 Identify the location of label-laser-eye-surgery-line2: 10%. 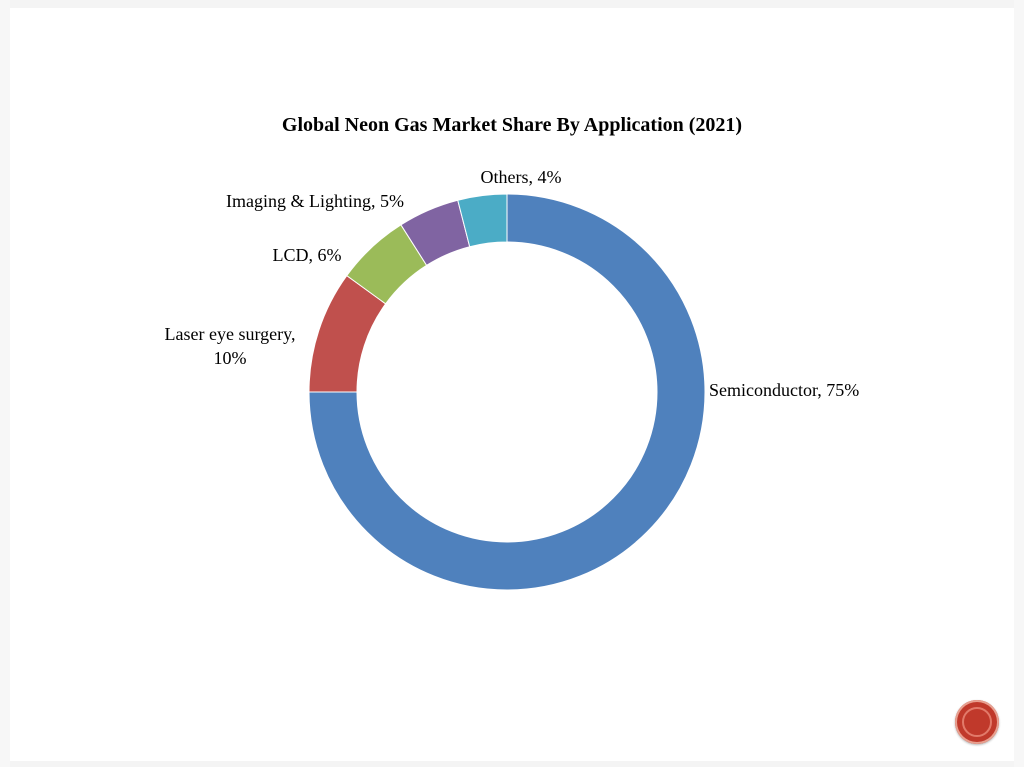
(230, 358).